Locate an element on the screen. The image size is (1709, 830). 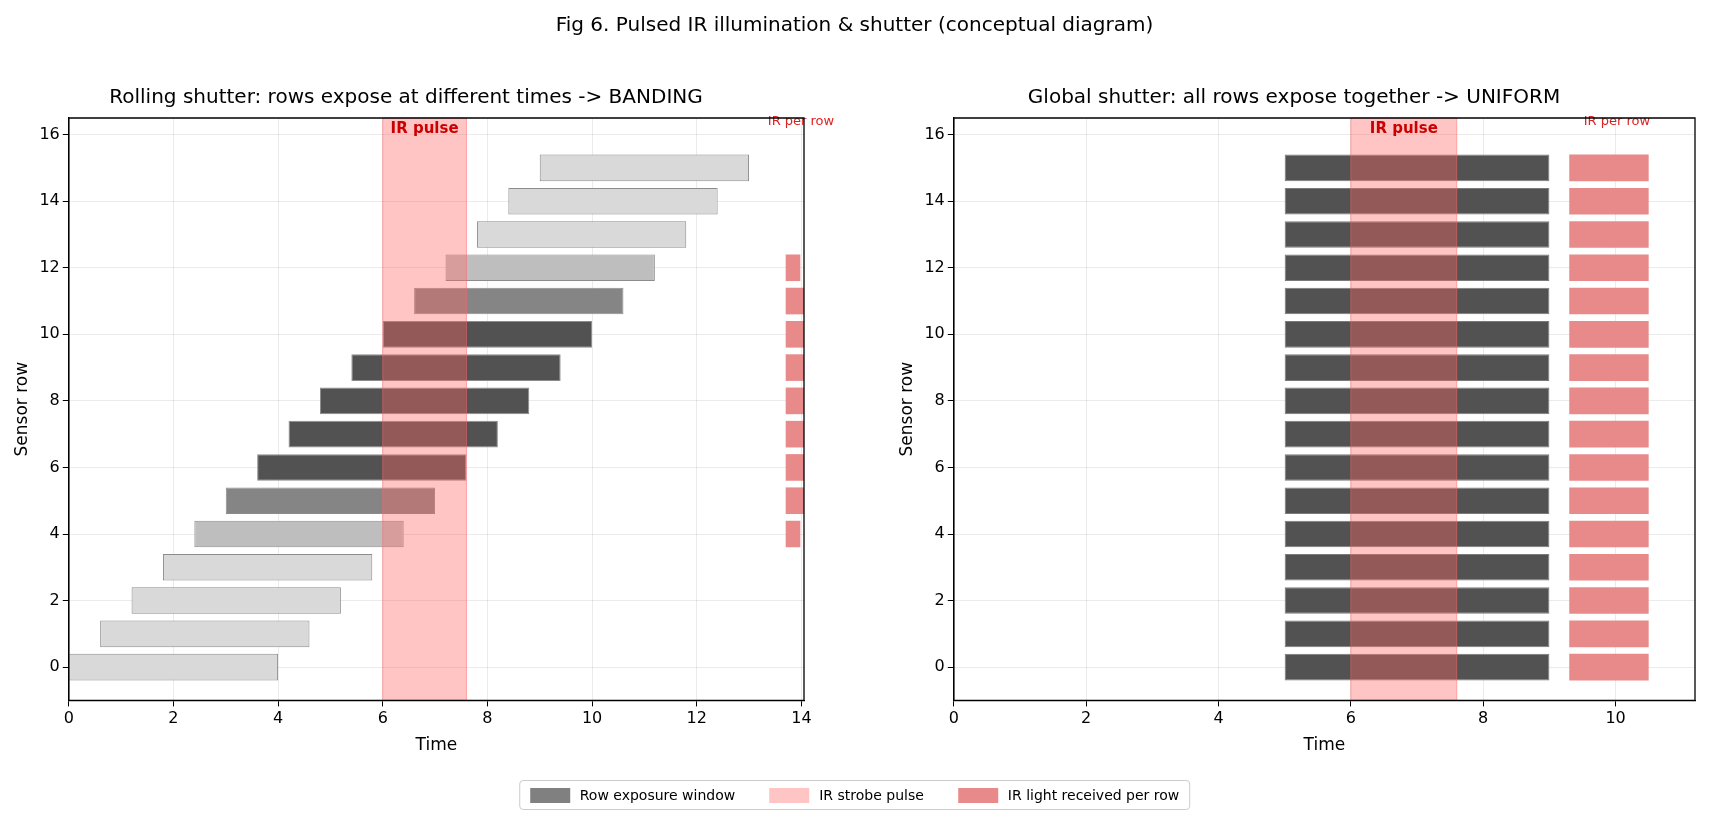
legend-label: Row exposure window is located at coordinates (657, 795).